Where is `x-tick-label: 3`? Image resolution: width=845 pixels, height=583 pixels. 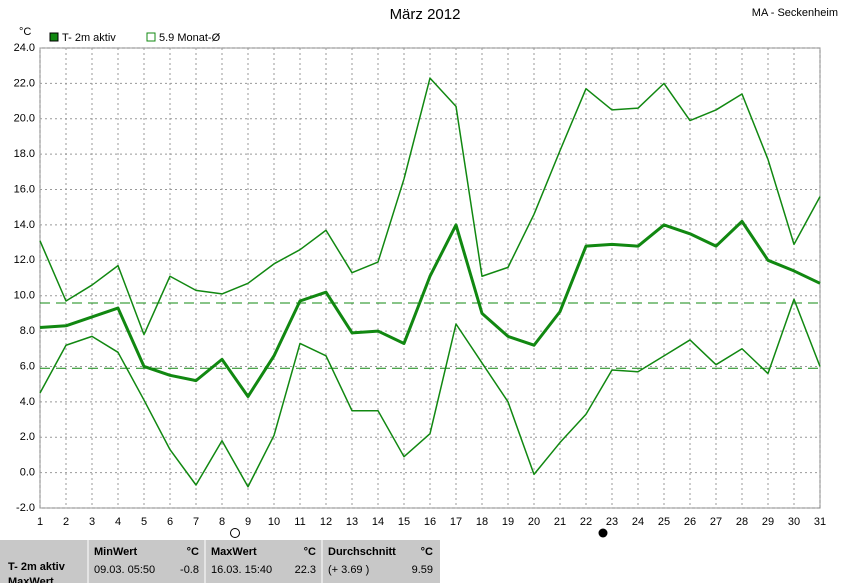 x-tick-label: 3 is located at coordinates (92, 522).